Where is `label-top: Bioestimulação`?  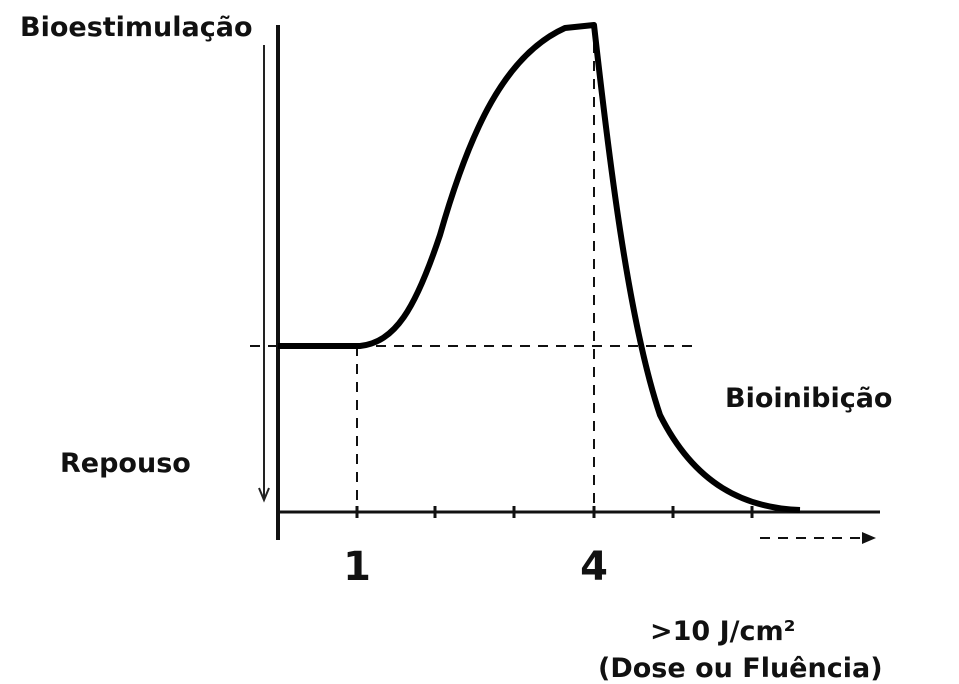 label-top: Bioestimulação is located at coordinates (136, 27).